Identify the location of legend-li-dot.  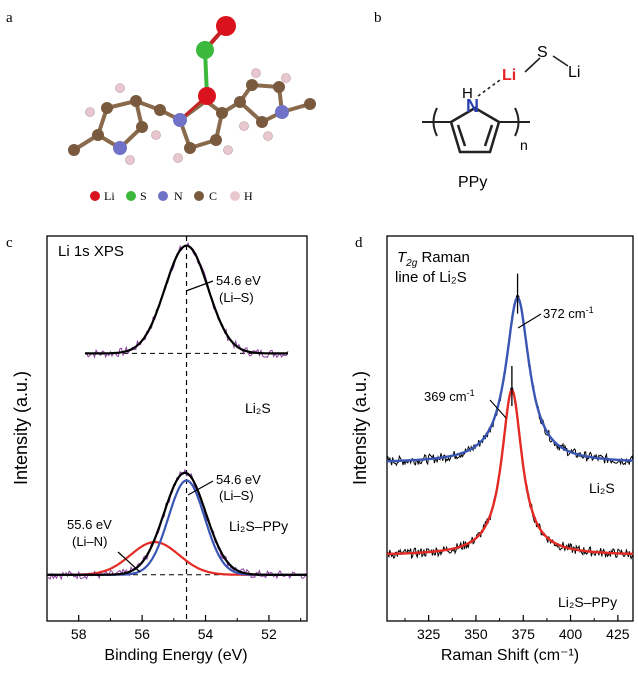
(95, 196).